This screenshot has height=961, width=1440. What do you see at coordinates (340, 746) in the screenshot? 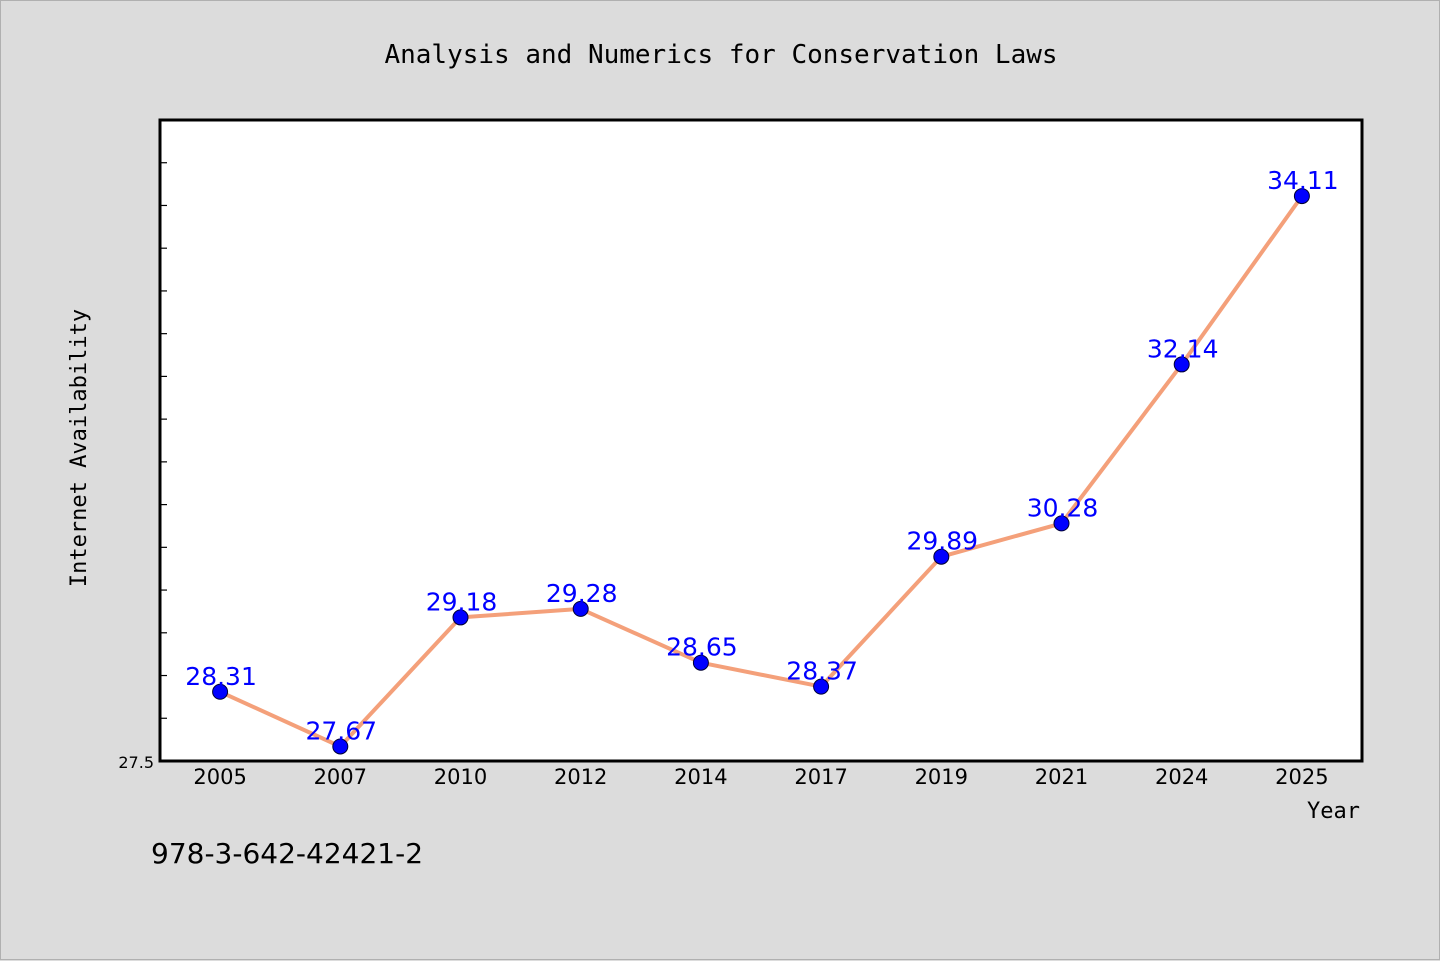
I see `data-point-2007` at bounding box center [340, 746].